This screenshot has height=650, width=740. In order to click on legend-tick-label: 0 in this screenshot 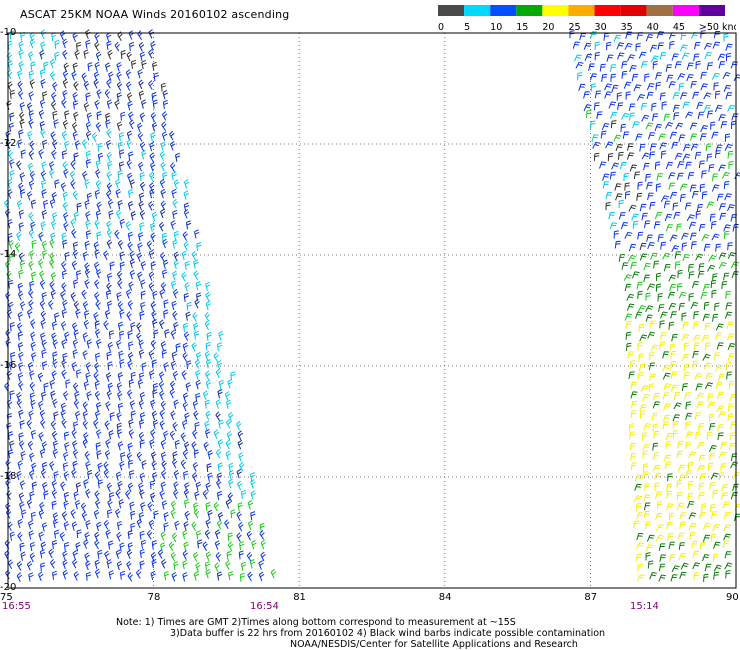, I will do `click(441, 27)`.